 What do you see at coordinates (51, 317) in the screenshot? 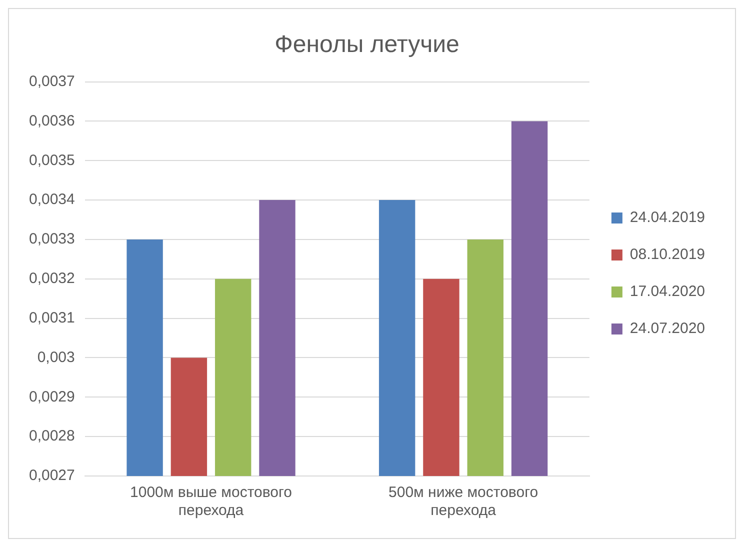
I see `y-tick-label: 0,0031` at bounding box center [51, 317].